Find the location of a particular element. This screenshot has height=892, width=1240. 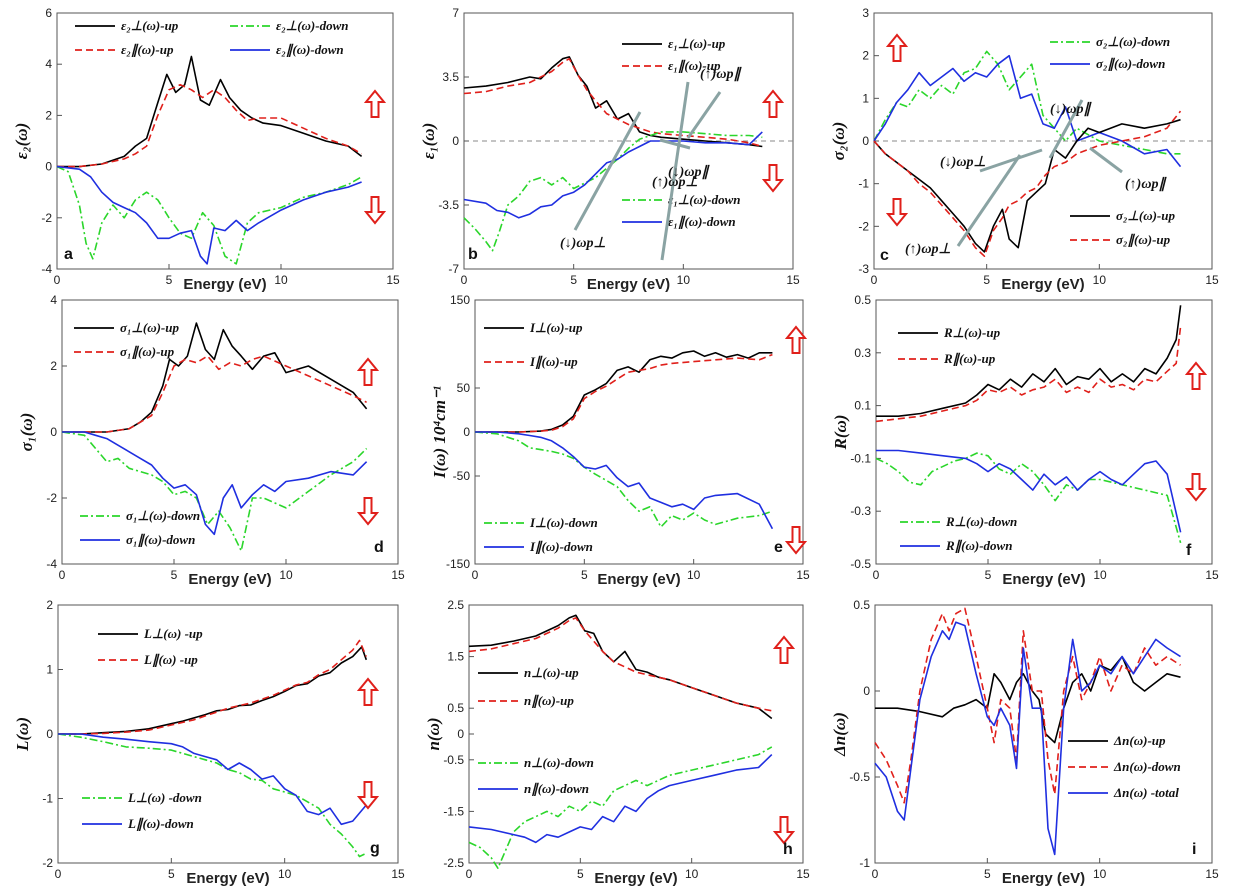

legend-label: ε₂⊥(ω)-down is located at coordinates (312, 25).